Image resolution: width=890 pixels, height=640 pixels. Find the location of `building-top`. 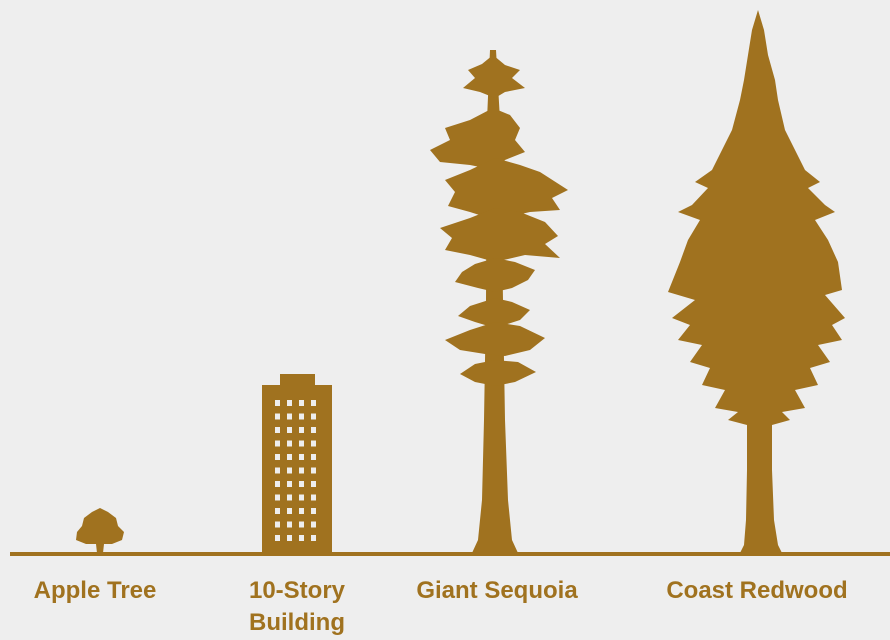

building-top is located at coordinates (297, 381).